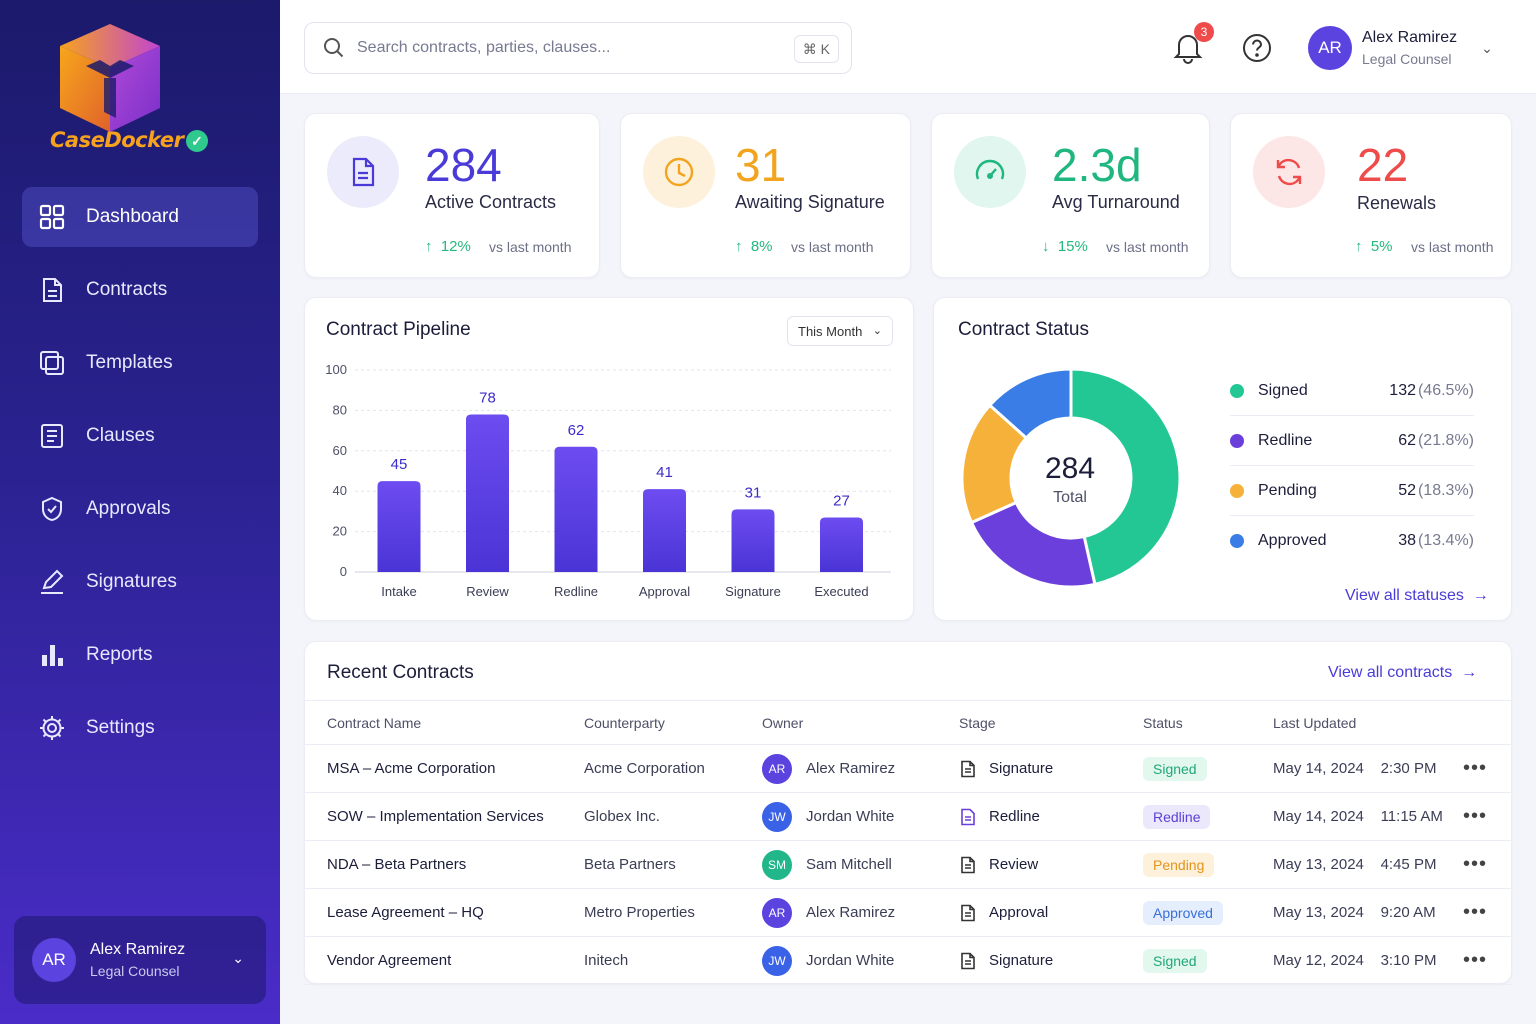 The height and width of the screenshot is (1024, 1536). I want to click on gear-icon, so click(52, 728).